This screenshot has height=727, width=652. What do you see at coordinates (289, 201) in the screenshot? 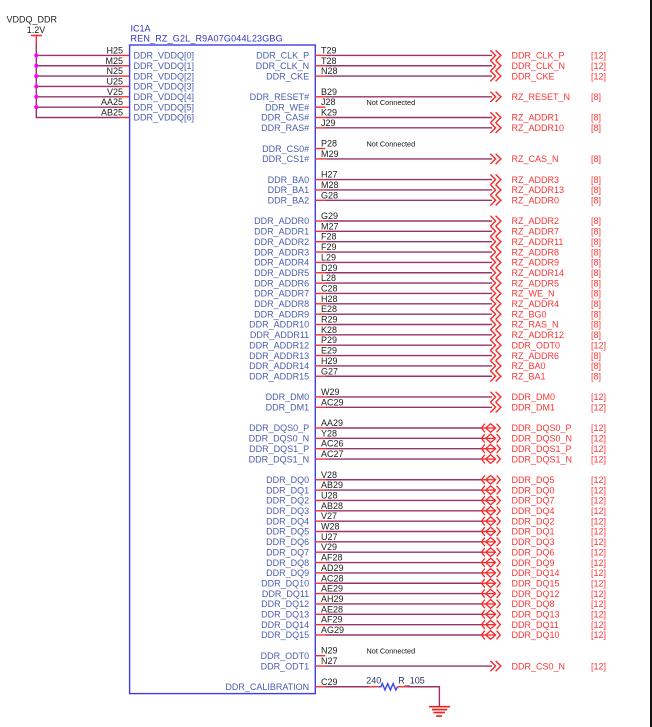
I see `svg-text: DDR_BA2` at bounding box center [289, 201].